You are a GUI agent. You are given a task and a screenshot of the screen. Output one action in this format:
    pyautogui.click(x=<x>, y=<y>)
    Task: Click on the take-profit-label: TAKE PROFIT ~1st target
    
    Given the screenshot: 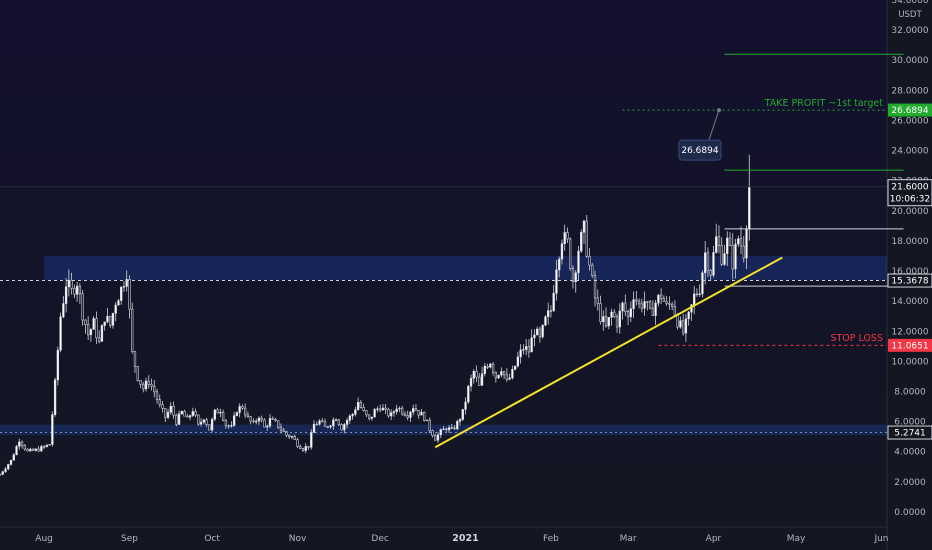 What is the action you would take?
    pyautogui.click(x=824, y=103)
    